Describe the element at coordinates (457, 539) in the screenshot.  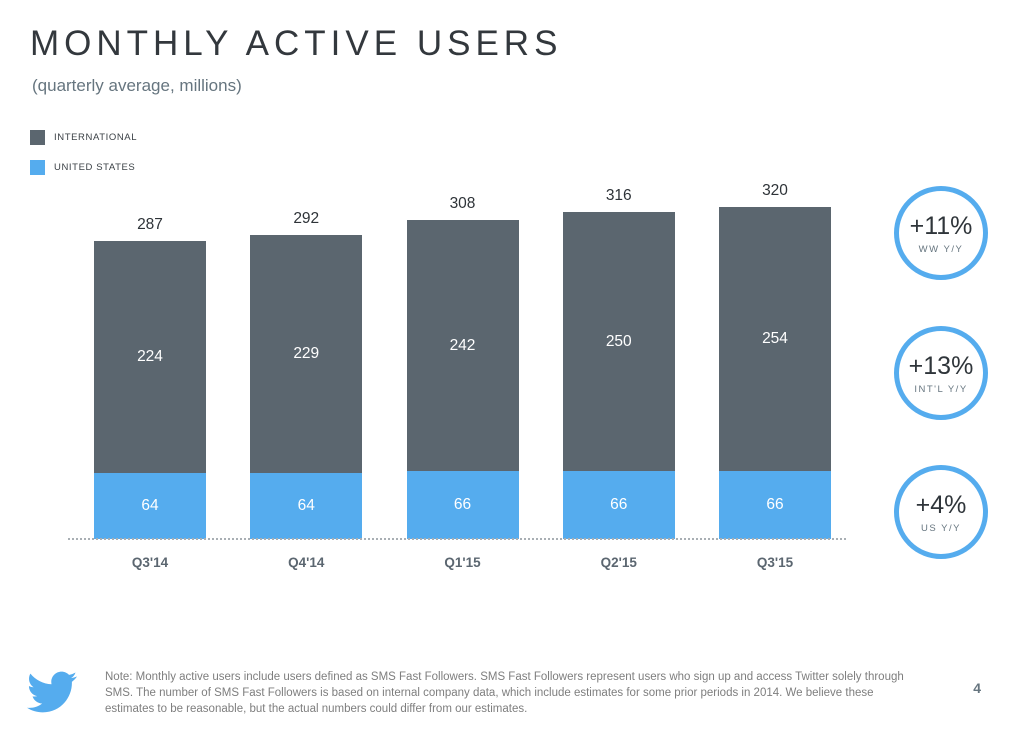
I see `chart-baseline` at that location.